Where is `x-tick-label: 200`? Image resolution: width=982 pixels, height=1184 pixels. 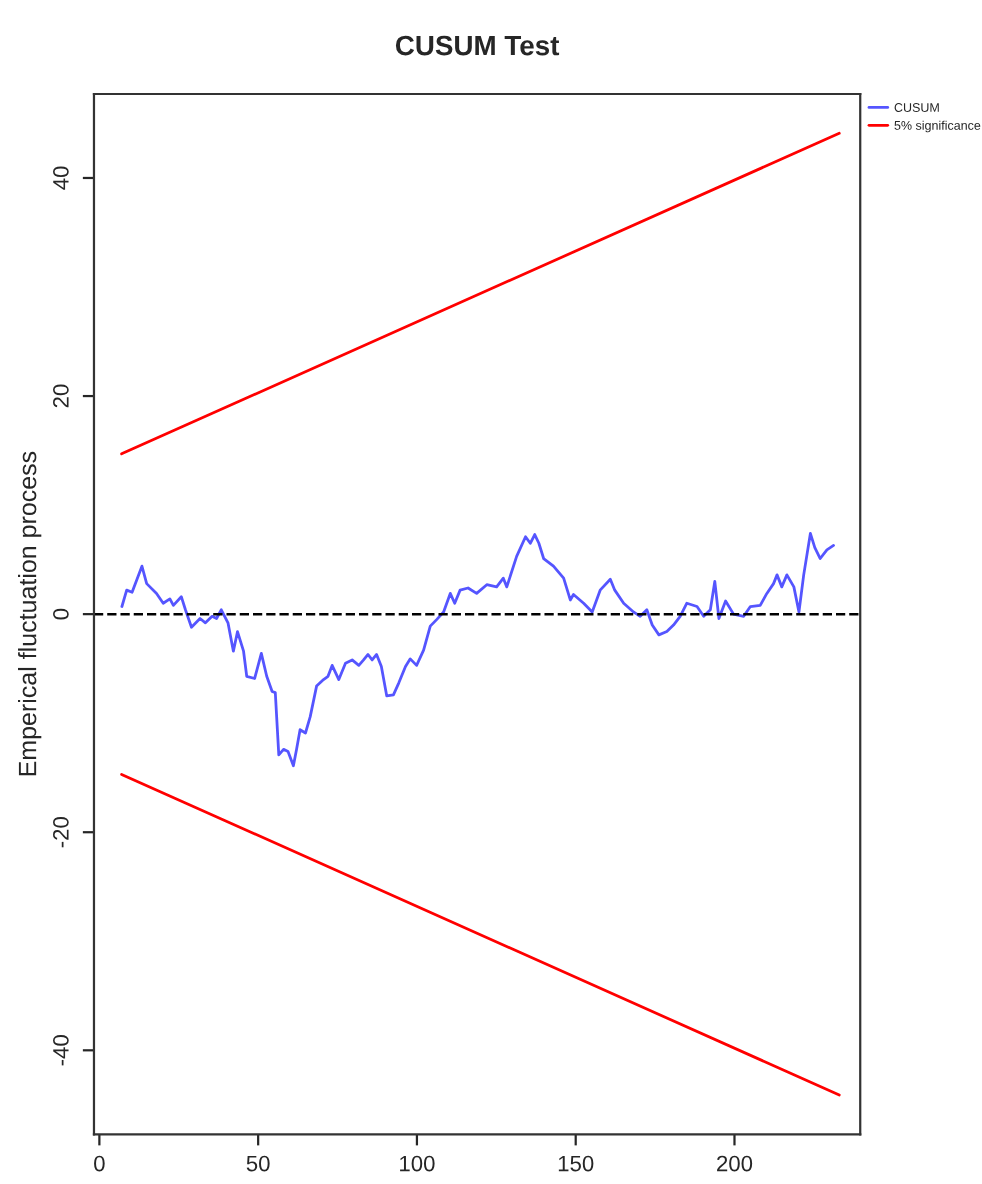
x-tick-label: 200 is located at coordinates (735, 1163).